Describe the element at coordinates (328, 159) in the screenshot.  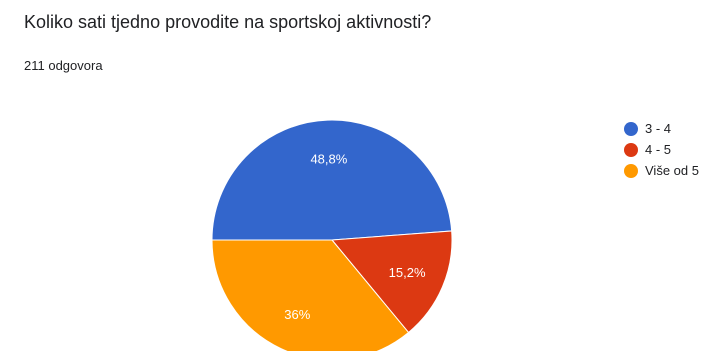
I see `data-label-3-4: 48,8%` at that location.